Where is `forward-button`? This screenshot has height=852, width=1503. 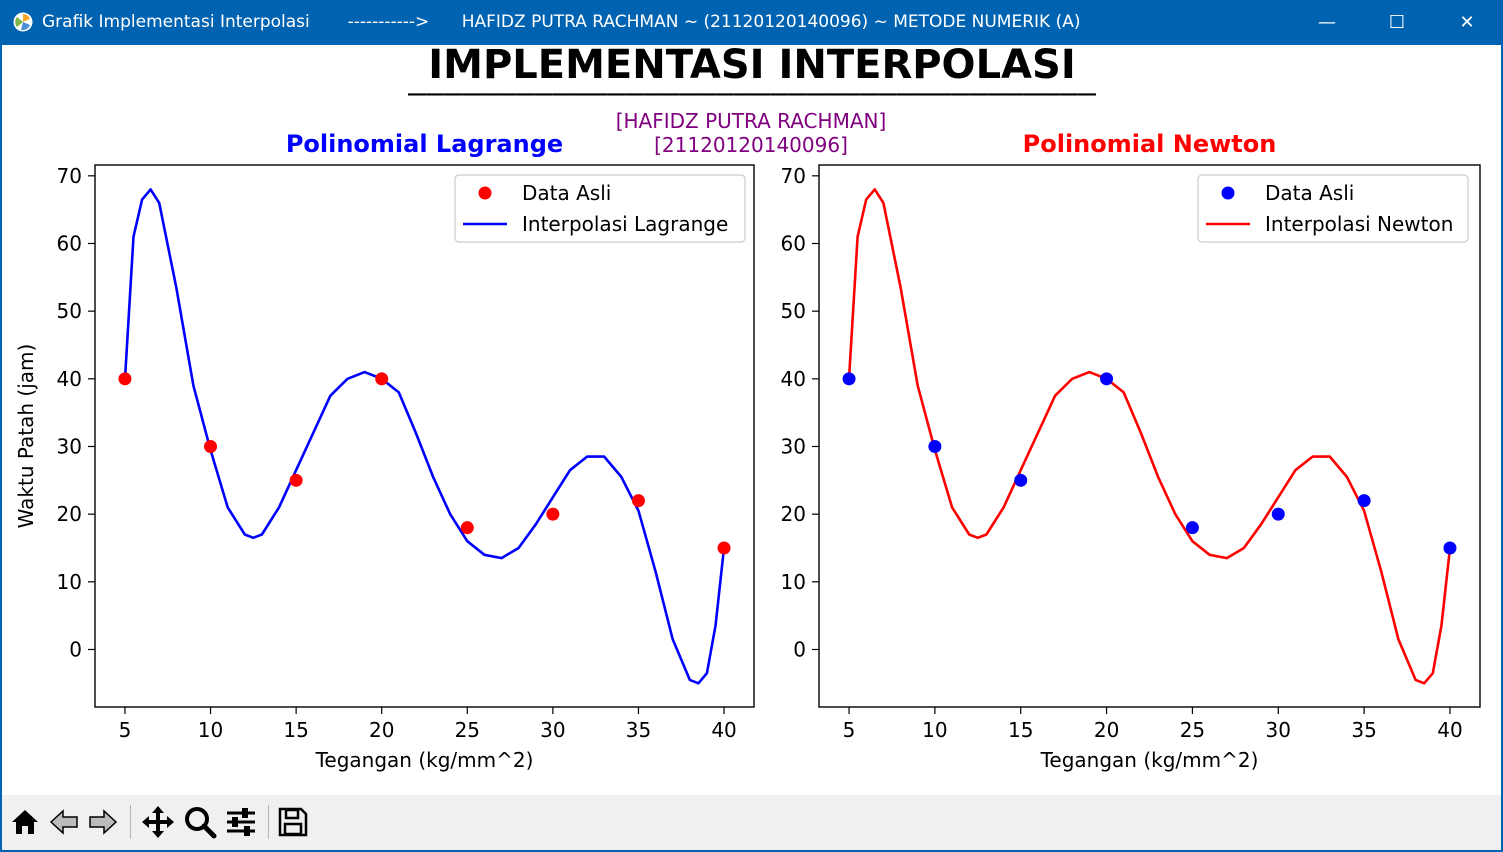 forward-button is located at coordinates (103, 822).